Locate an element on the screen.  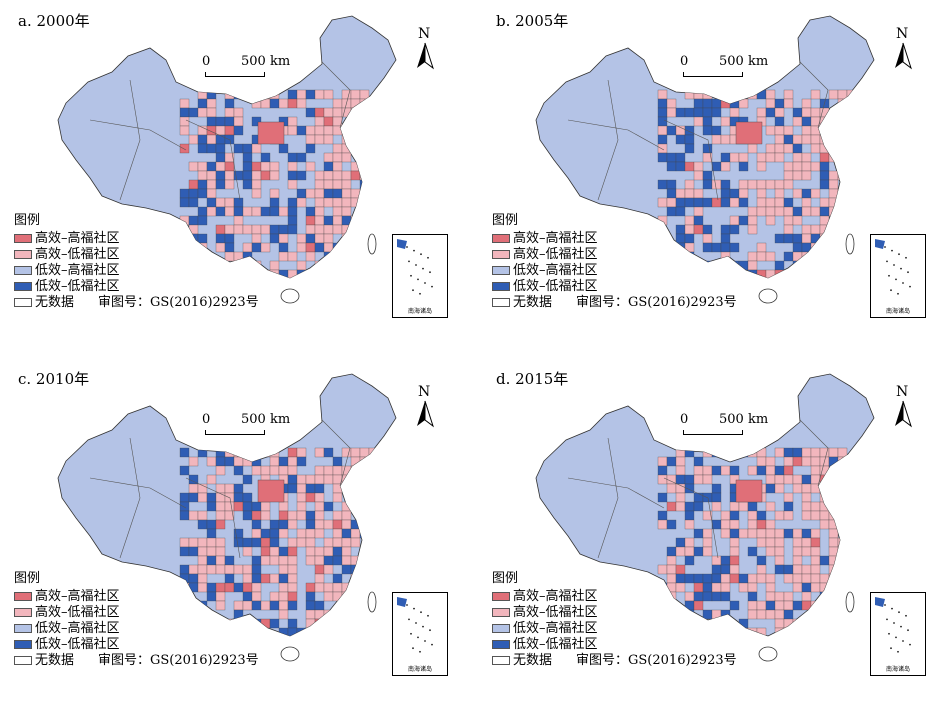
scale-bar: 0 500 km is located at coordinates (248, 425).